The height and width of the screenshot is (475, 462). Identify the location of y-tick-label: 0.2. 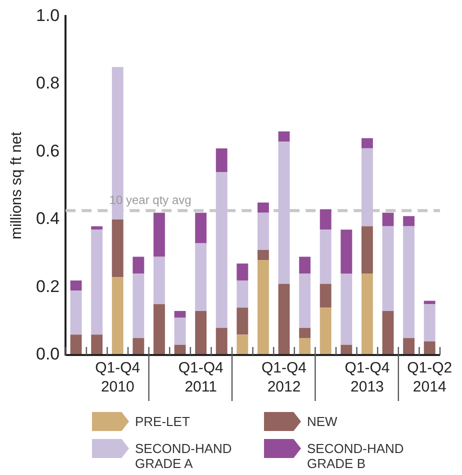
(48, 286).